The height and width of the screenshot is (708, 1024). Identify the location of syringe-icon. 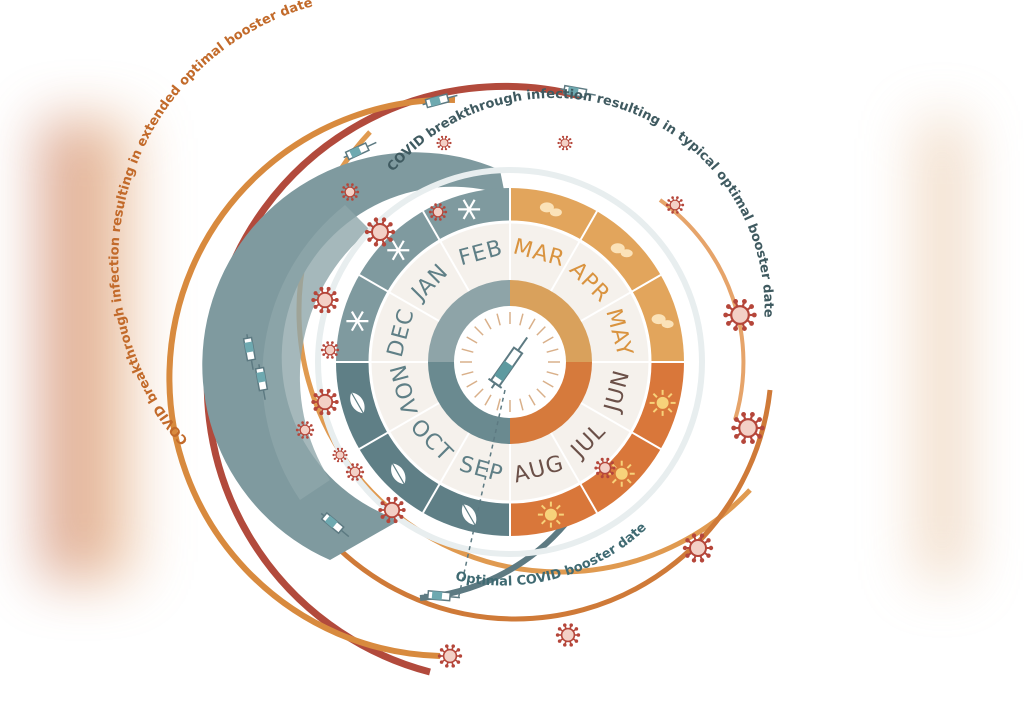
(508, 362).